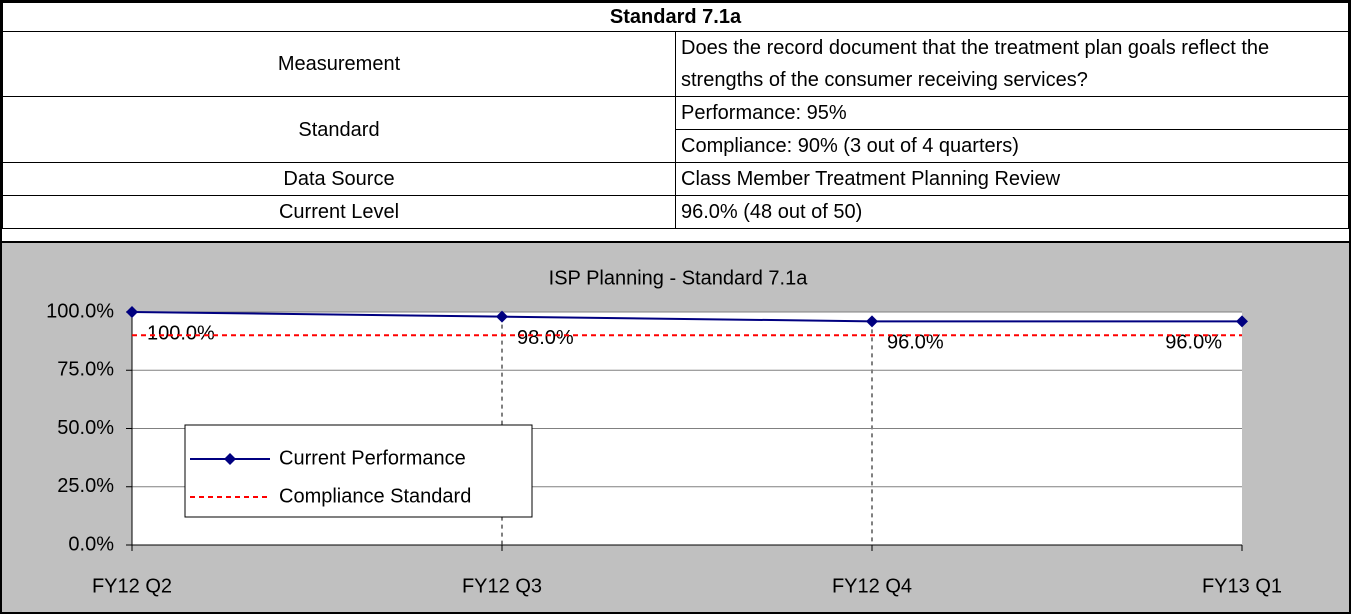  Describe the element at coordinates (85, 370) in the screenshot. I see `y-tick-label: 75.0%` at that location.